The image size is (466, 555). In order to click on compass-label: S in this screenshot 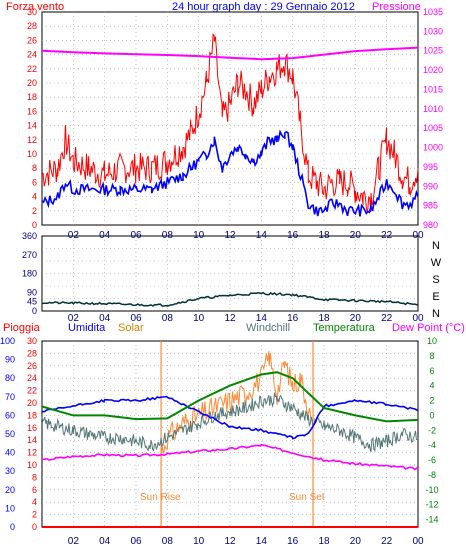, I will do `click(435, 280)`.